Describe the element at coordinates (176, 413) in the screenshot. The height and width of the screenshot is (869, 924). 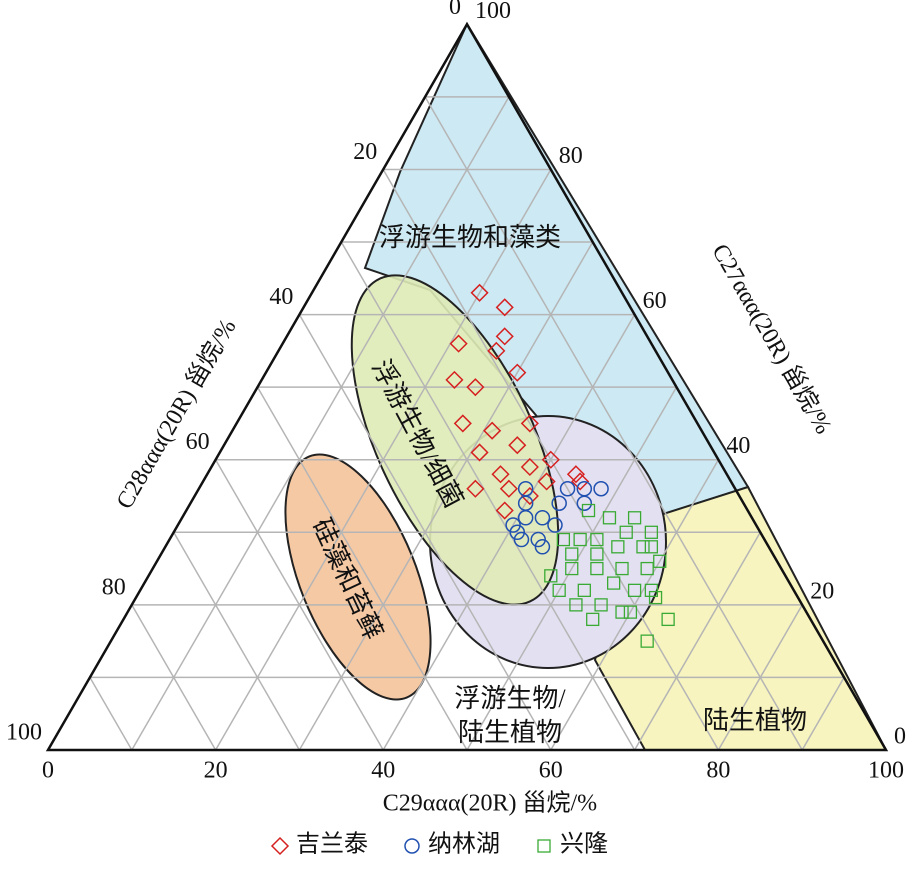
I see `left-axis-title: C28ααα(20R) 甾烷/%` at that location.